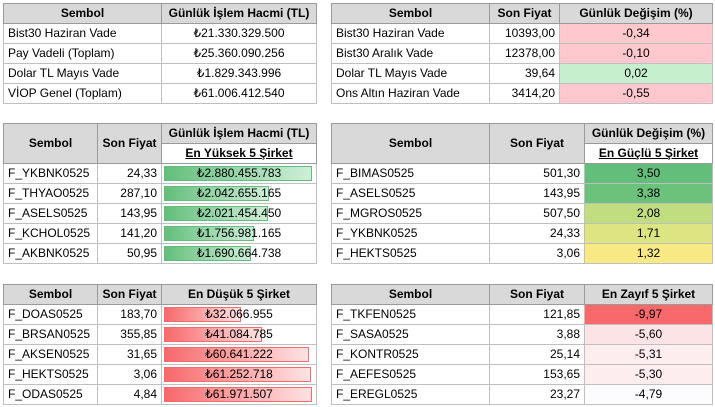  I want to click on price-cell: 287,10, so click(129, 193).